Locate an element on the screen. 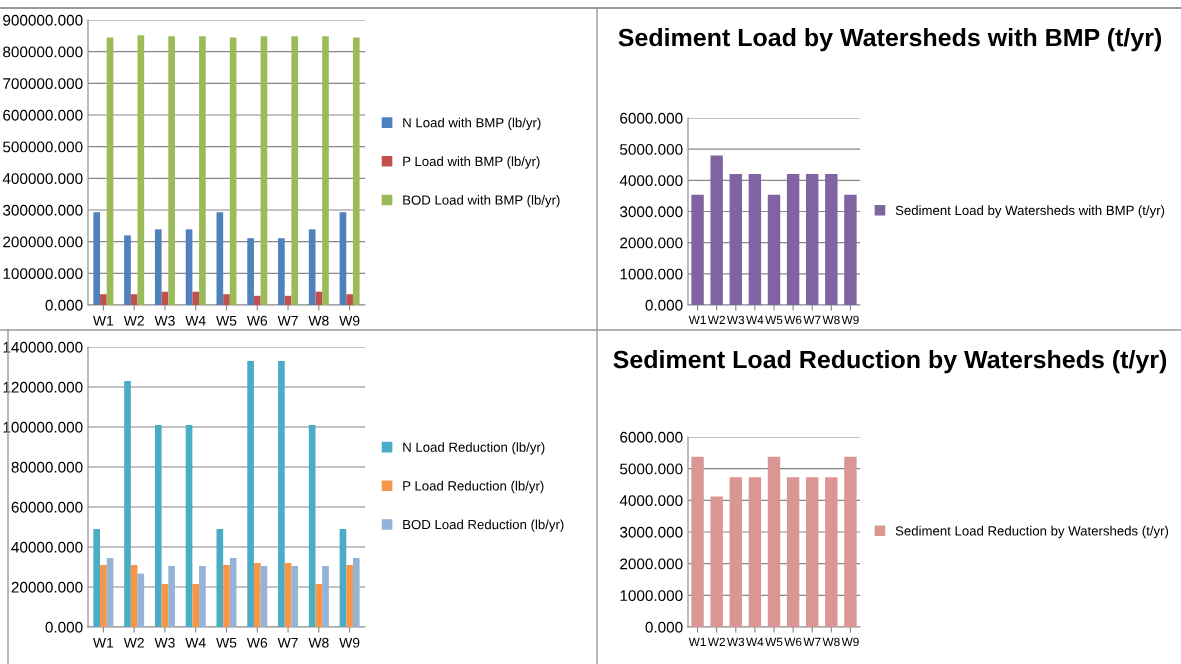  legend-label: Sediment Load Reduction by Watersheds (t/yr) is located at coordinates (1032, 532).